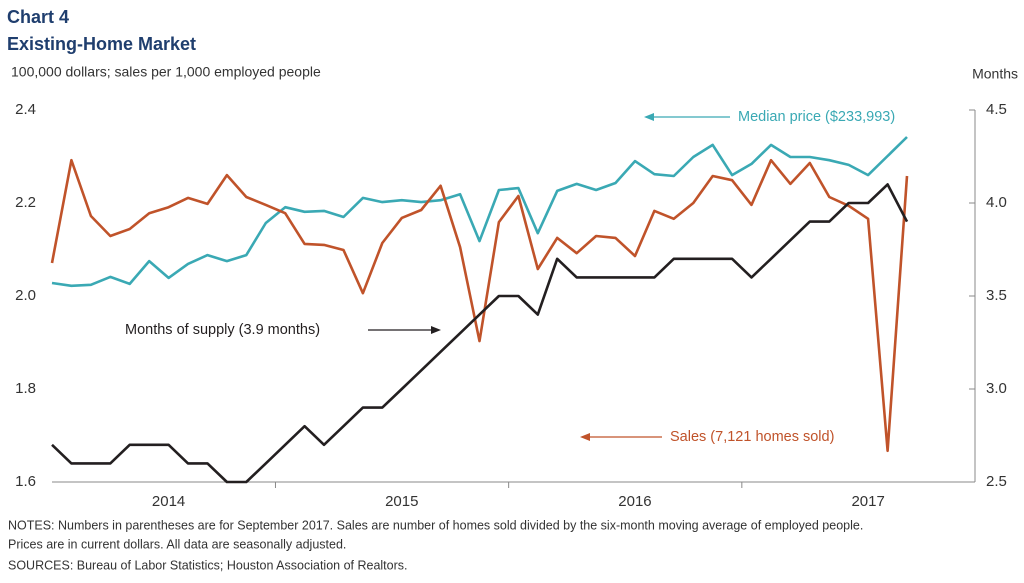  I want to click on y2-tick-label: 3.0, so click(996, 388).